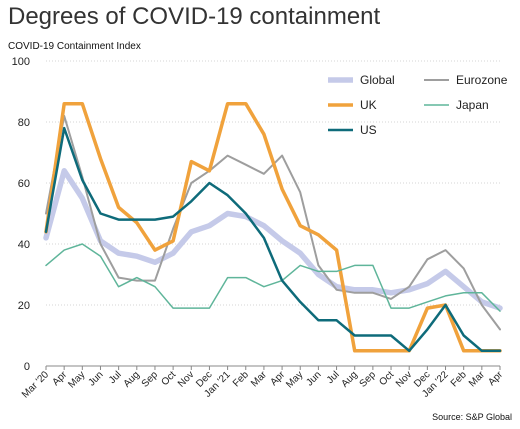  Describe the element at coordinates (368, 105) in the screenshot. I see `legend-label-uk: UK` at that location.